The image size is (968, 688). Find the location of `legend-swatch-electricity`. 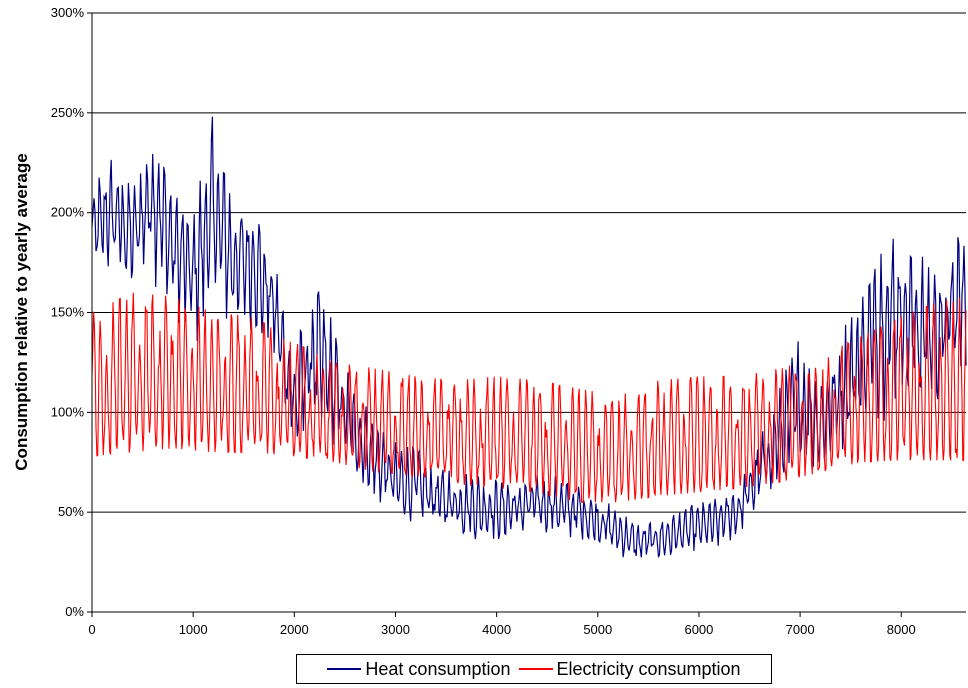

legend-swatch-electricity is located at coordinates (536, 669).